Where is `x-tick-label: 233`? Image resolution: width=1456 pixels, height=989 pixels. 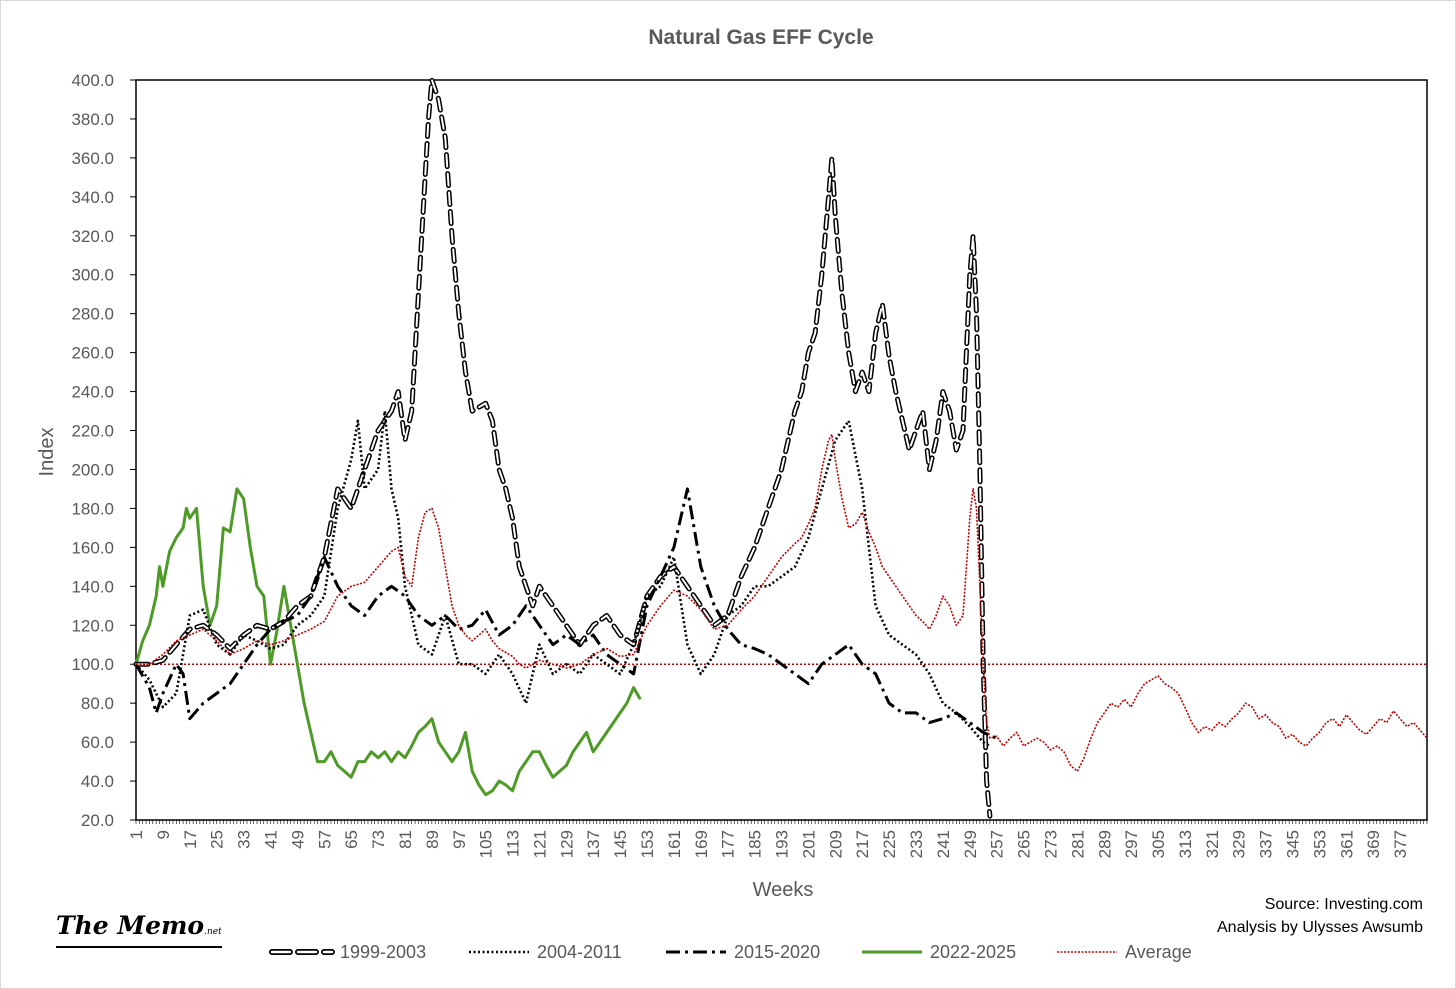 x-tick-label: 233 is located at coordinates (916, 844).